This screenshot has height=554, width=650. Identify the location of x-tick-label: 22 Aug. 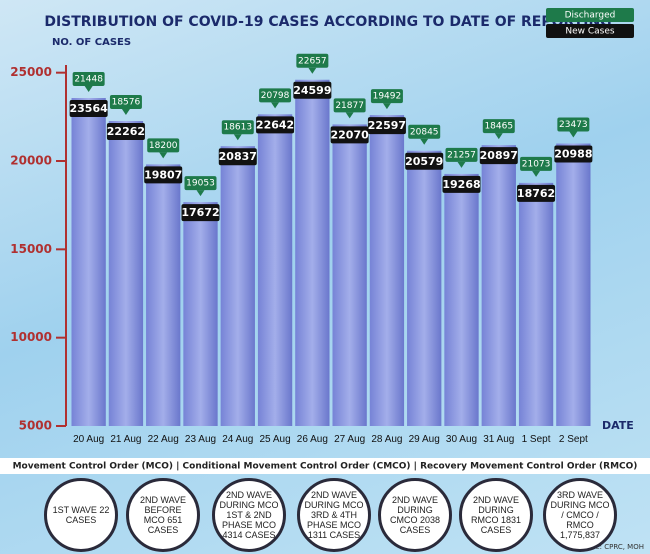
(163, 439).